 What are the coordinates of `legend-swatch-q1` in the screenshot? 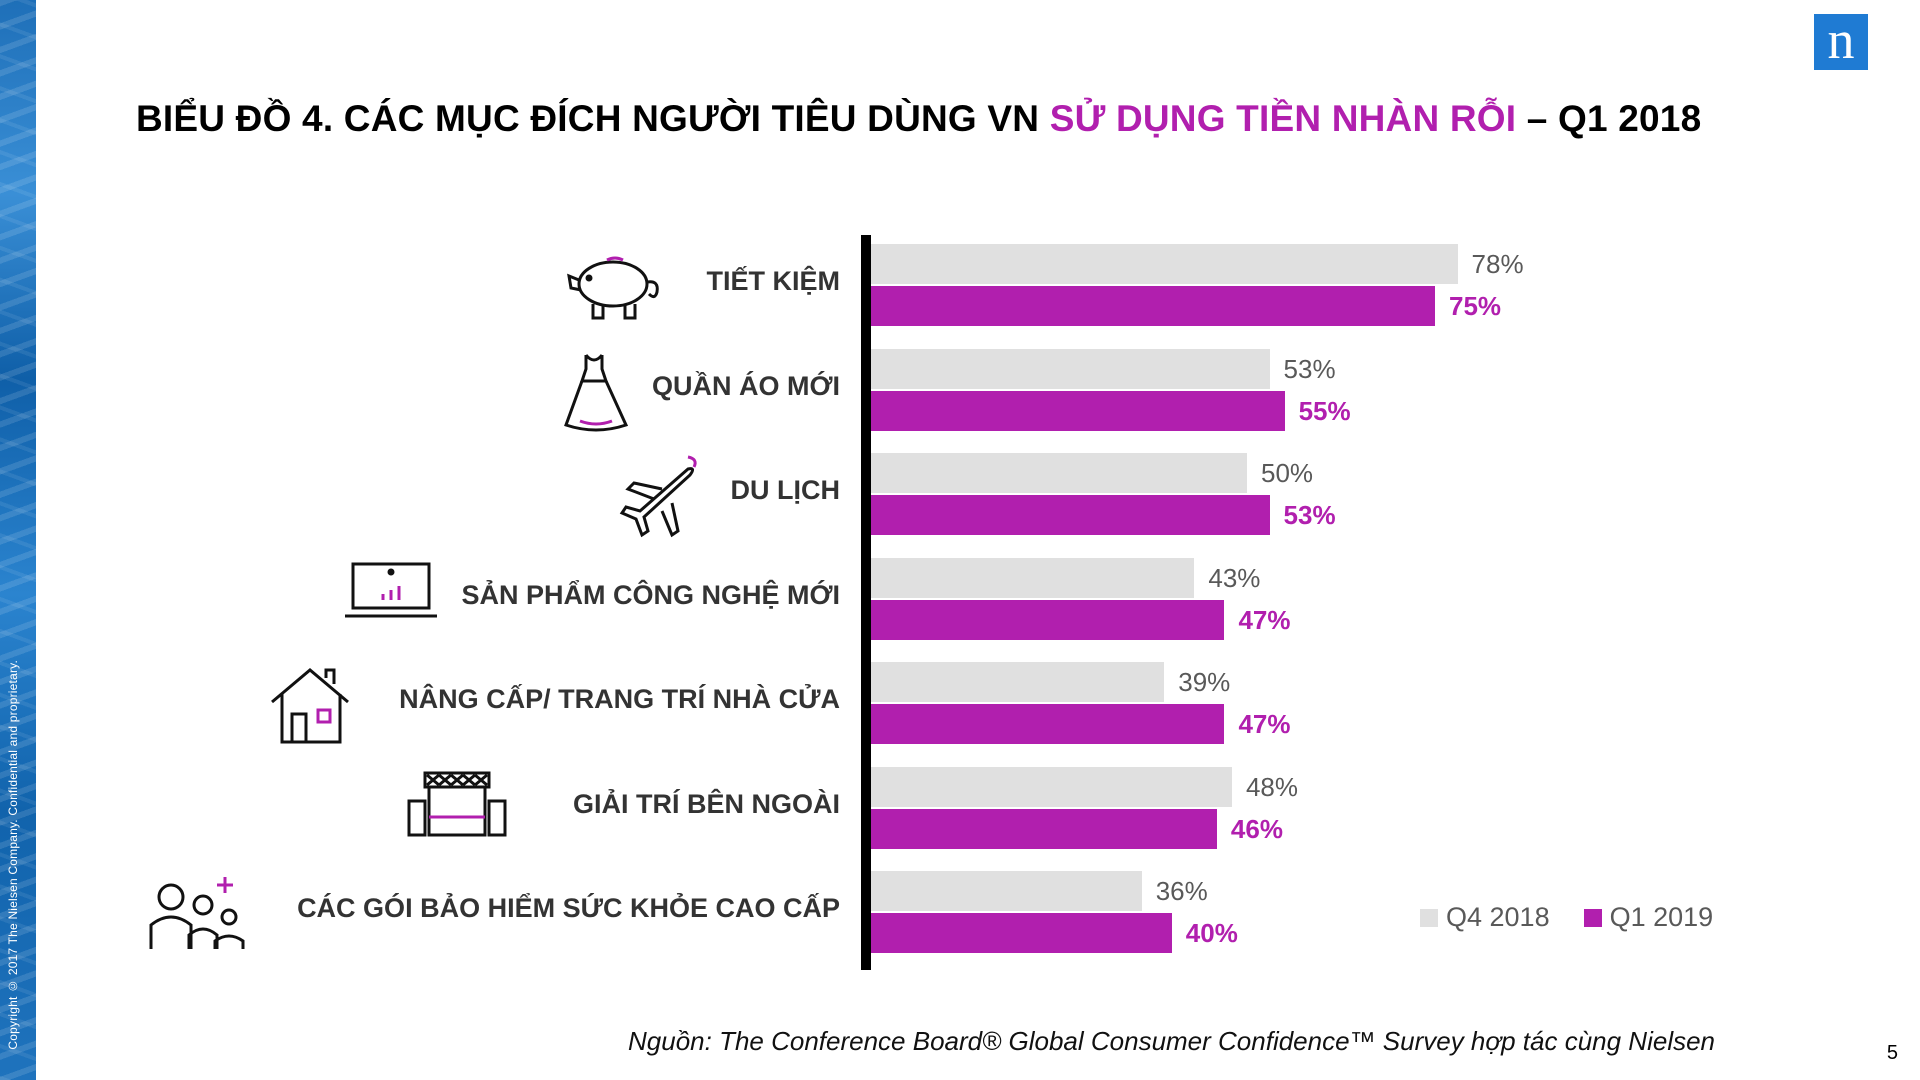 It's located at (1592, 917).